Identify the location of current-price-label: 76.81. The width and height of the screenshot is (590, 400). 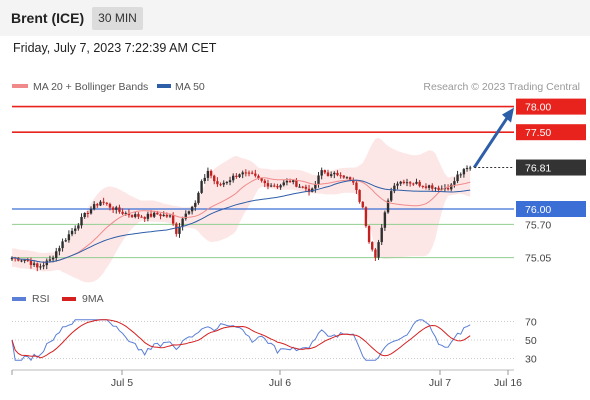
(538, 169).